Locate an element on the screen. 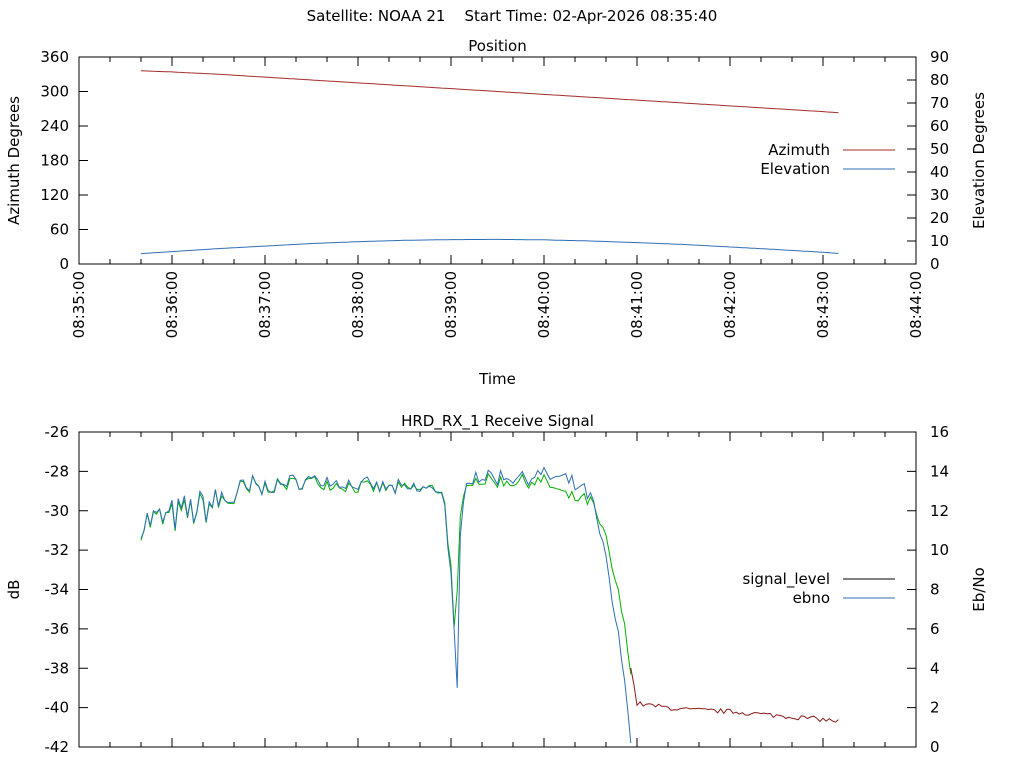 The image size is (1024, 768). y2-axis-label: Elevation Degrees is located at coordinates (979, 160).